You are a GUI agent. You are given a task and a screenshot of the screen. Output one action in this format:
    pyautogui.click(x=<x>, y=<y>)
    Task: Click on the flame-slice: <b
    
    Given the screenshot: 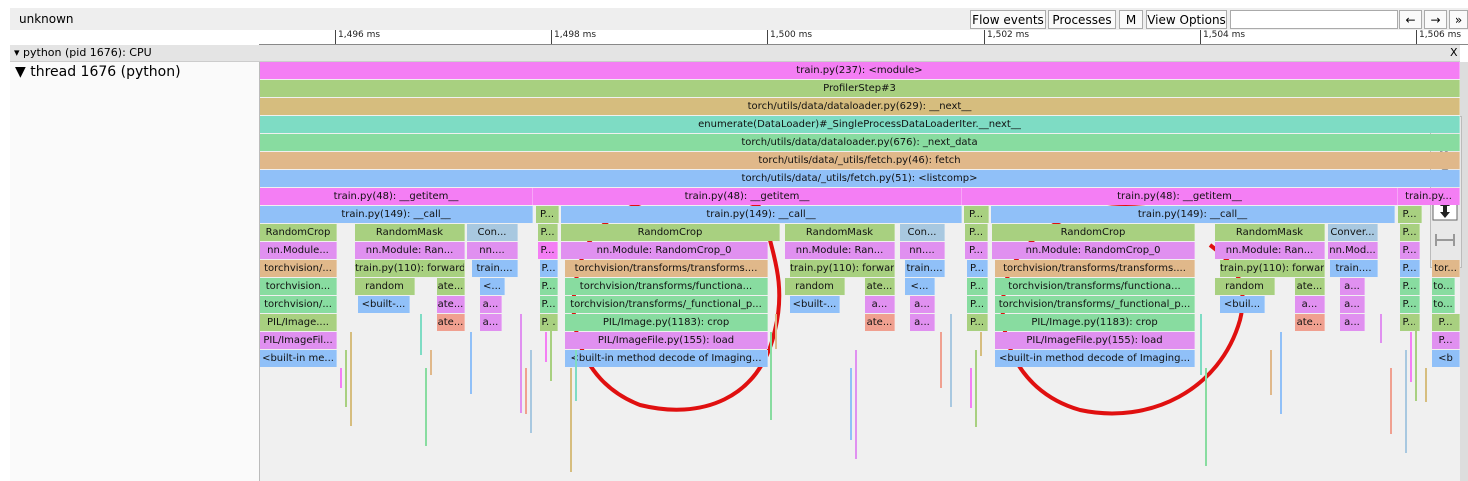 What is the action you would take?
    pyautogui.click(x=1446, y=358)
    